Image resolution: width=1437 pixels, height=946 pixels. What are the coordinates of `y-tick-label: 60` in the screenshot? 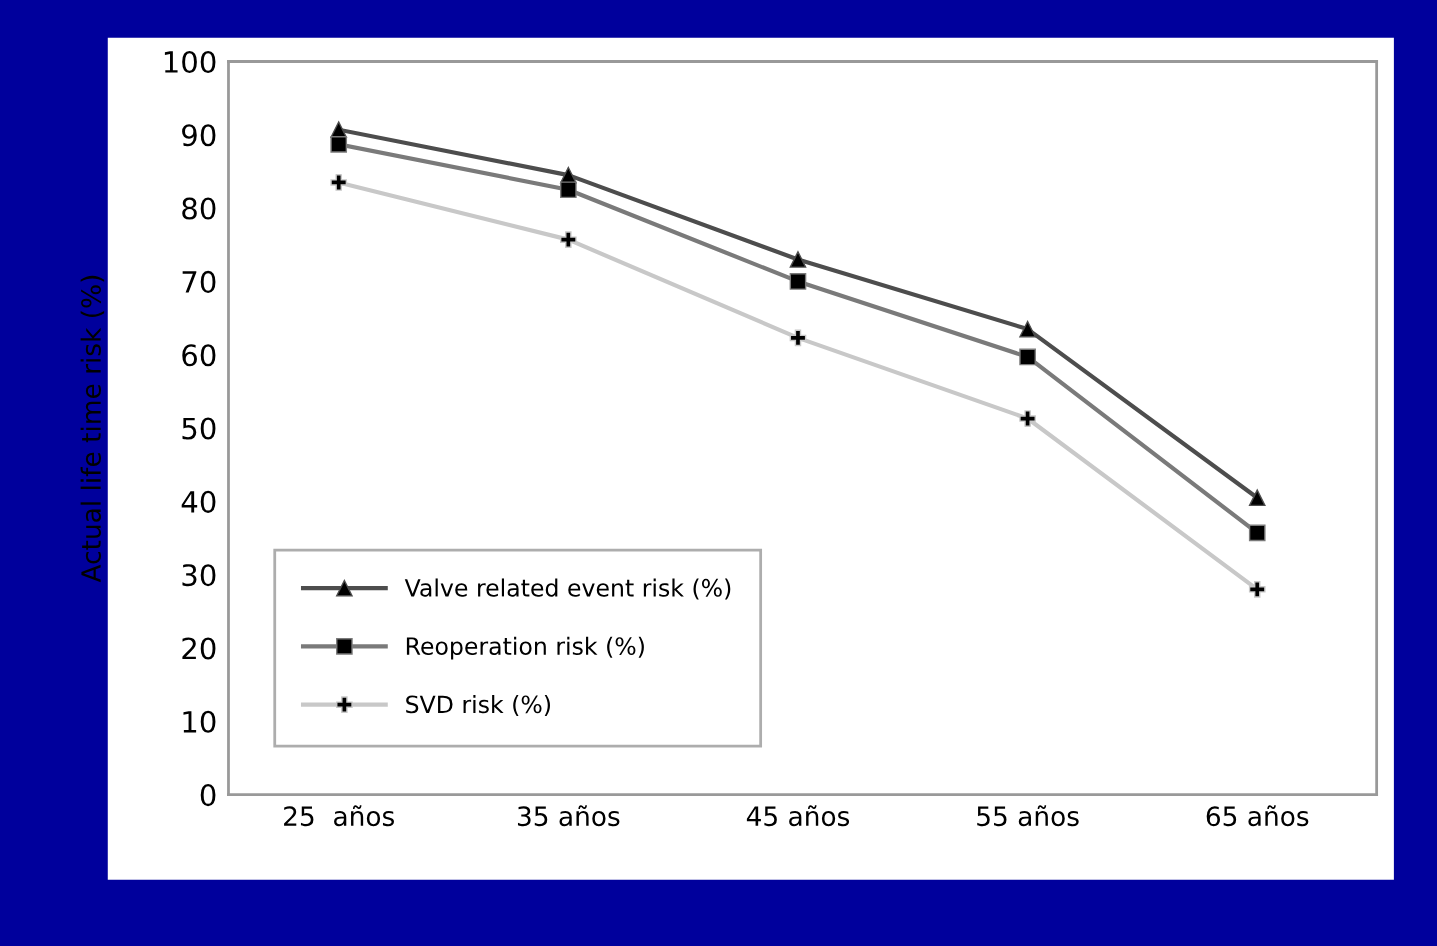 It's located at (199, 355).